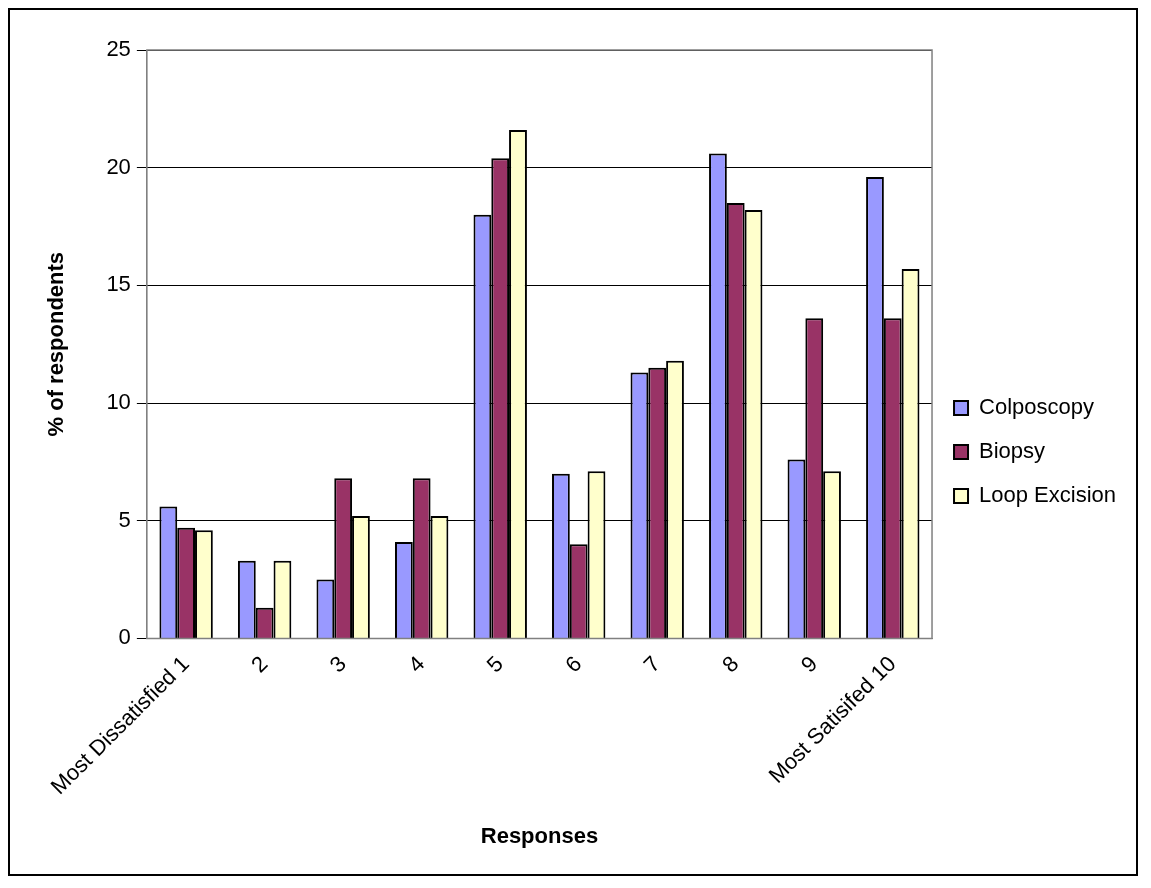  Describe the element at coordinates (495, 664) in the screenshot. I see `x-tick-label: 5` at that location.